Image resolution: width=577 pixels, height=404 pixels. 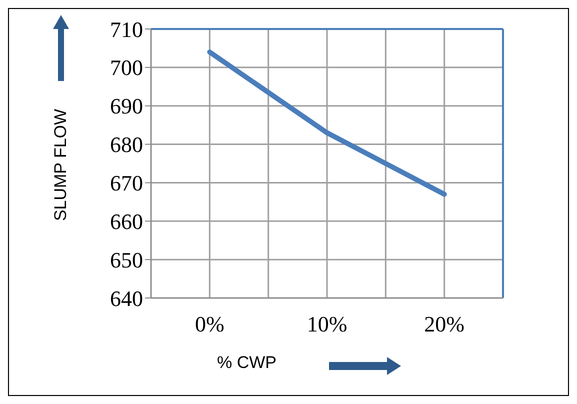 What do you see at coordinates (126, 221) in the screenshot?
I see `y-tick-label: 660` at bounding box center [126, 221].